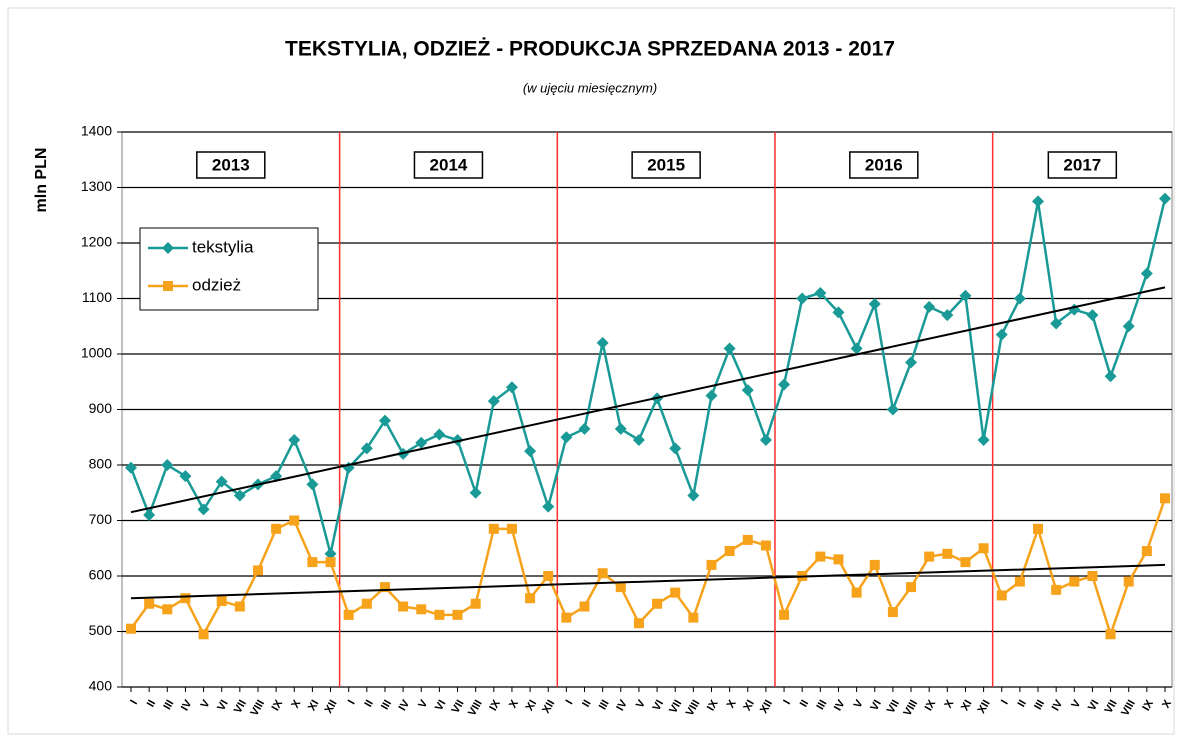 The image size is (1182, 742). I want to click on y-tick-label: 1100, so click(97, 297).